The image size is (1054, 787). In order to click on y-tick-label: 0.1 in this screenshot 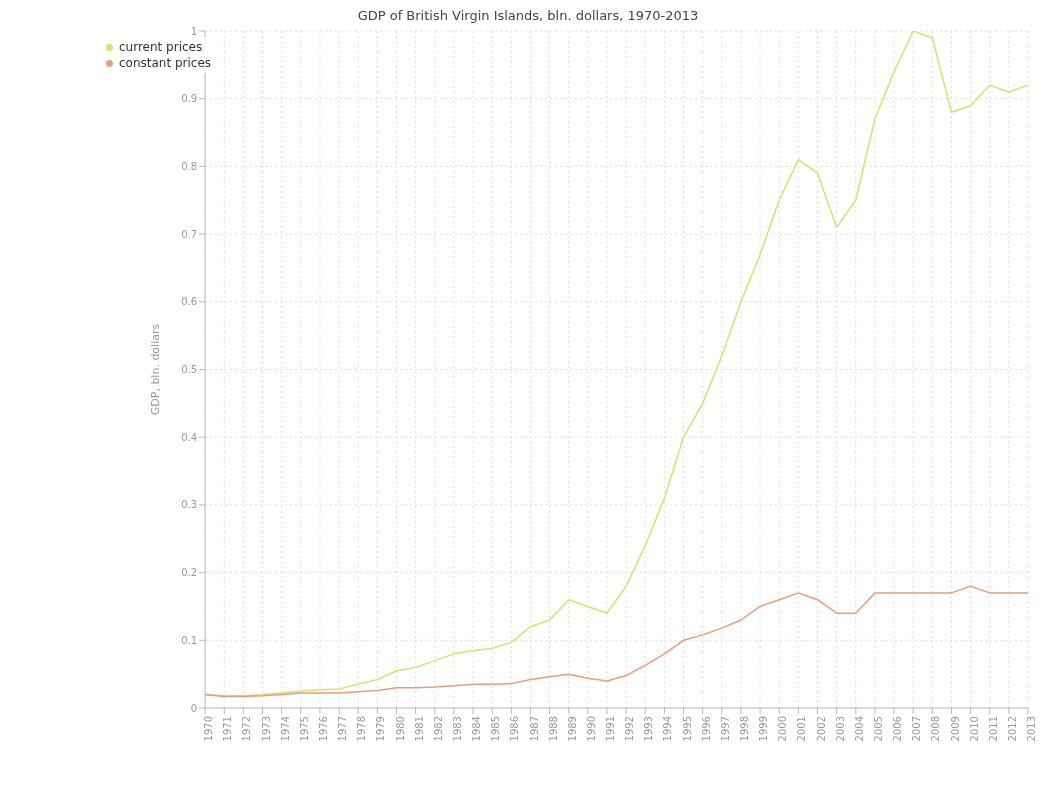, I will do `click(189, 640)`.